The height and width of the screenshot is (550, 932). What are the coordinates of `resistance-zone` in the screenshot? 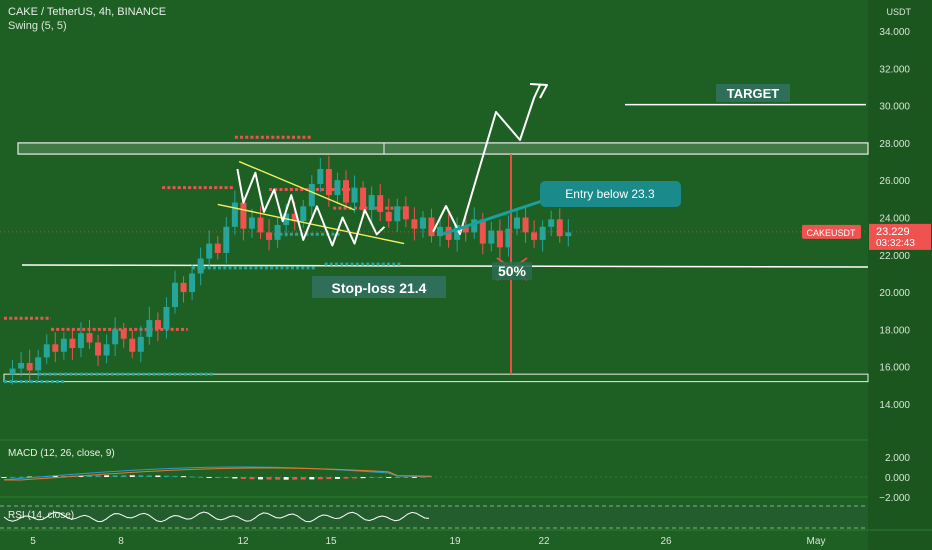 It's located at (443, 148).